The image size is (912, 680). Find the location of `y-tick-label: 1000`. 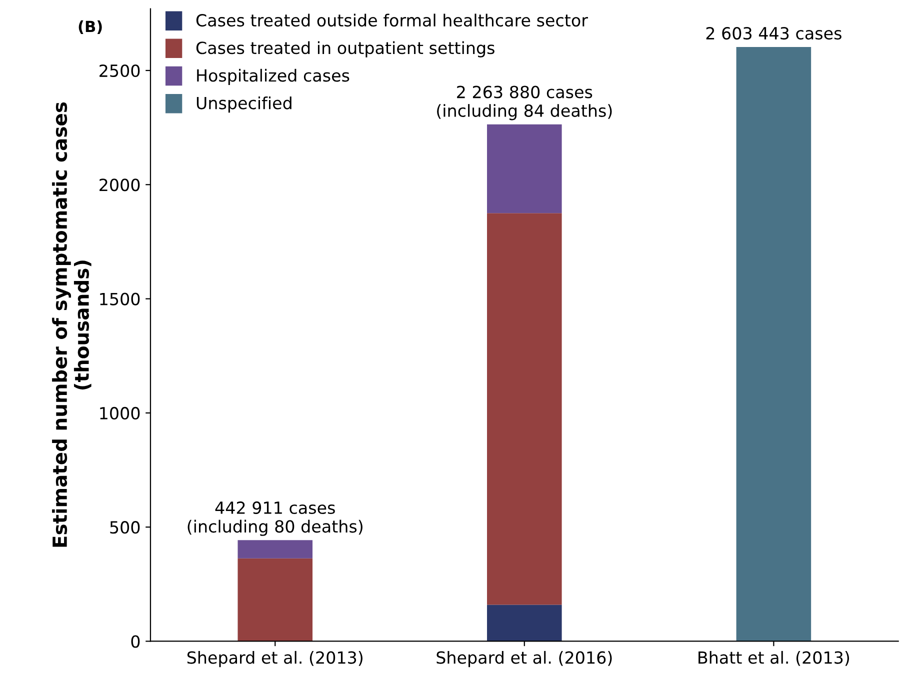

y-tick-label: 1000 is located at coordinates (120, 413).